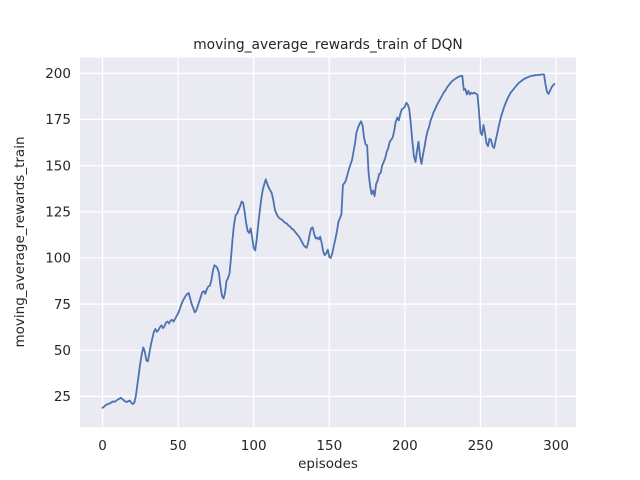  What do you see at coordinates (58, 120) in the screenshot?
I see `y-tick-label: 175` at bounding box center [58, 120].